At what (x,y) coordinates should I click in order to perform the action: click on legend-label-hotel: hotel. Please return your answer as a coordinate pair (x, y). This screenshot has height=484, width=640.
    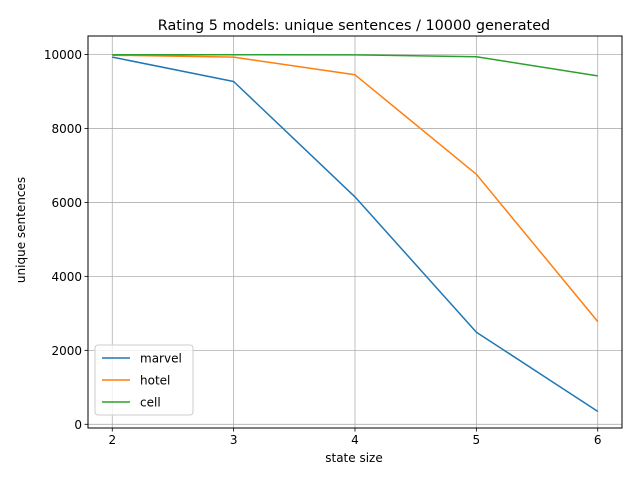
    Looking at the image, I should click on (155, 381).